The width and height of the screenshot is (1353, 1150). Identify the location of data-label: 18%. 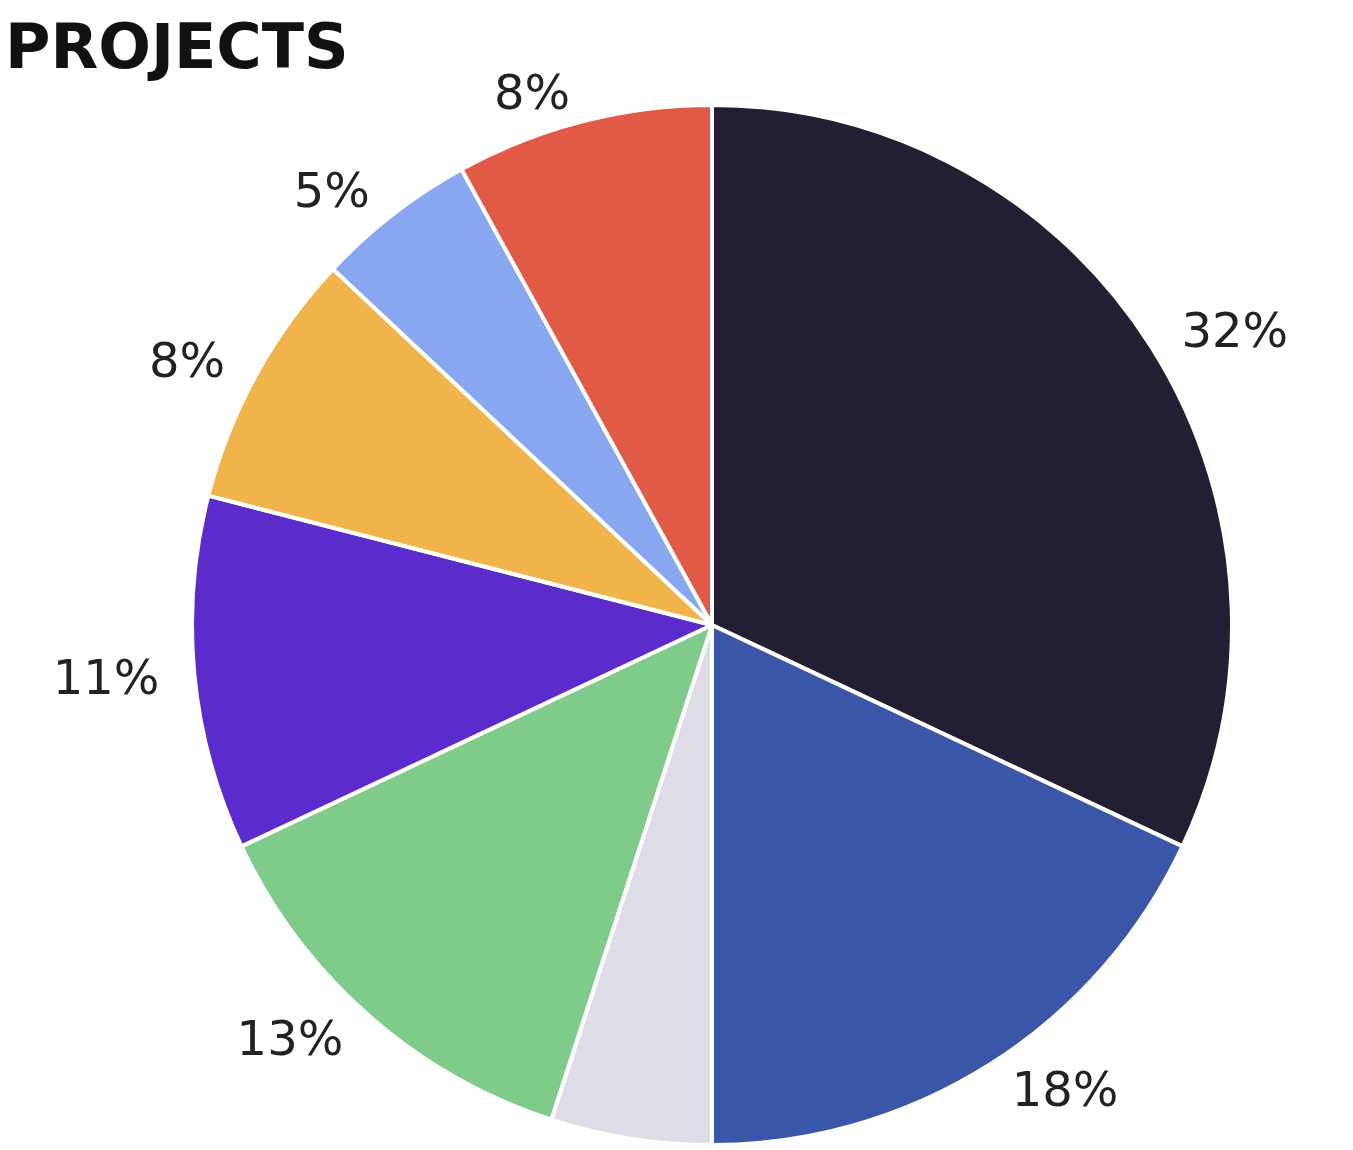
(1065, 1089).